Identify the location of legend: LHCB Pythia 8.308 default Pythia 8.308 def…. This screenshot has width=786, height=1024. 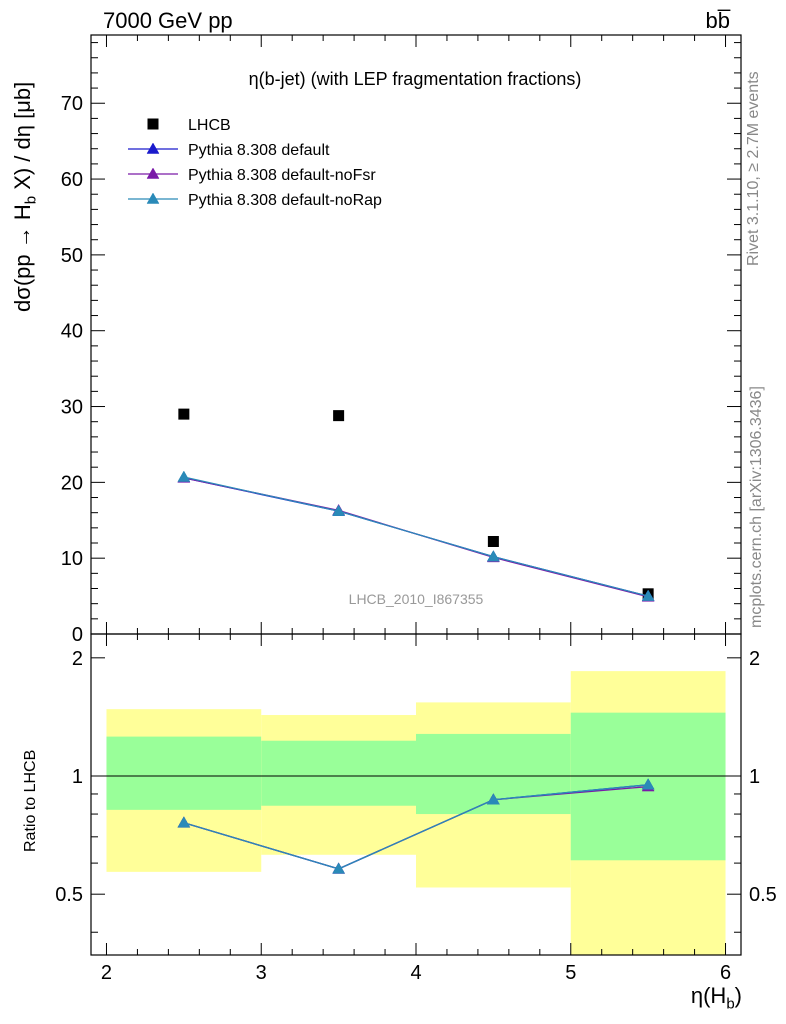
(255, 163).